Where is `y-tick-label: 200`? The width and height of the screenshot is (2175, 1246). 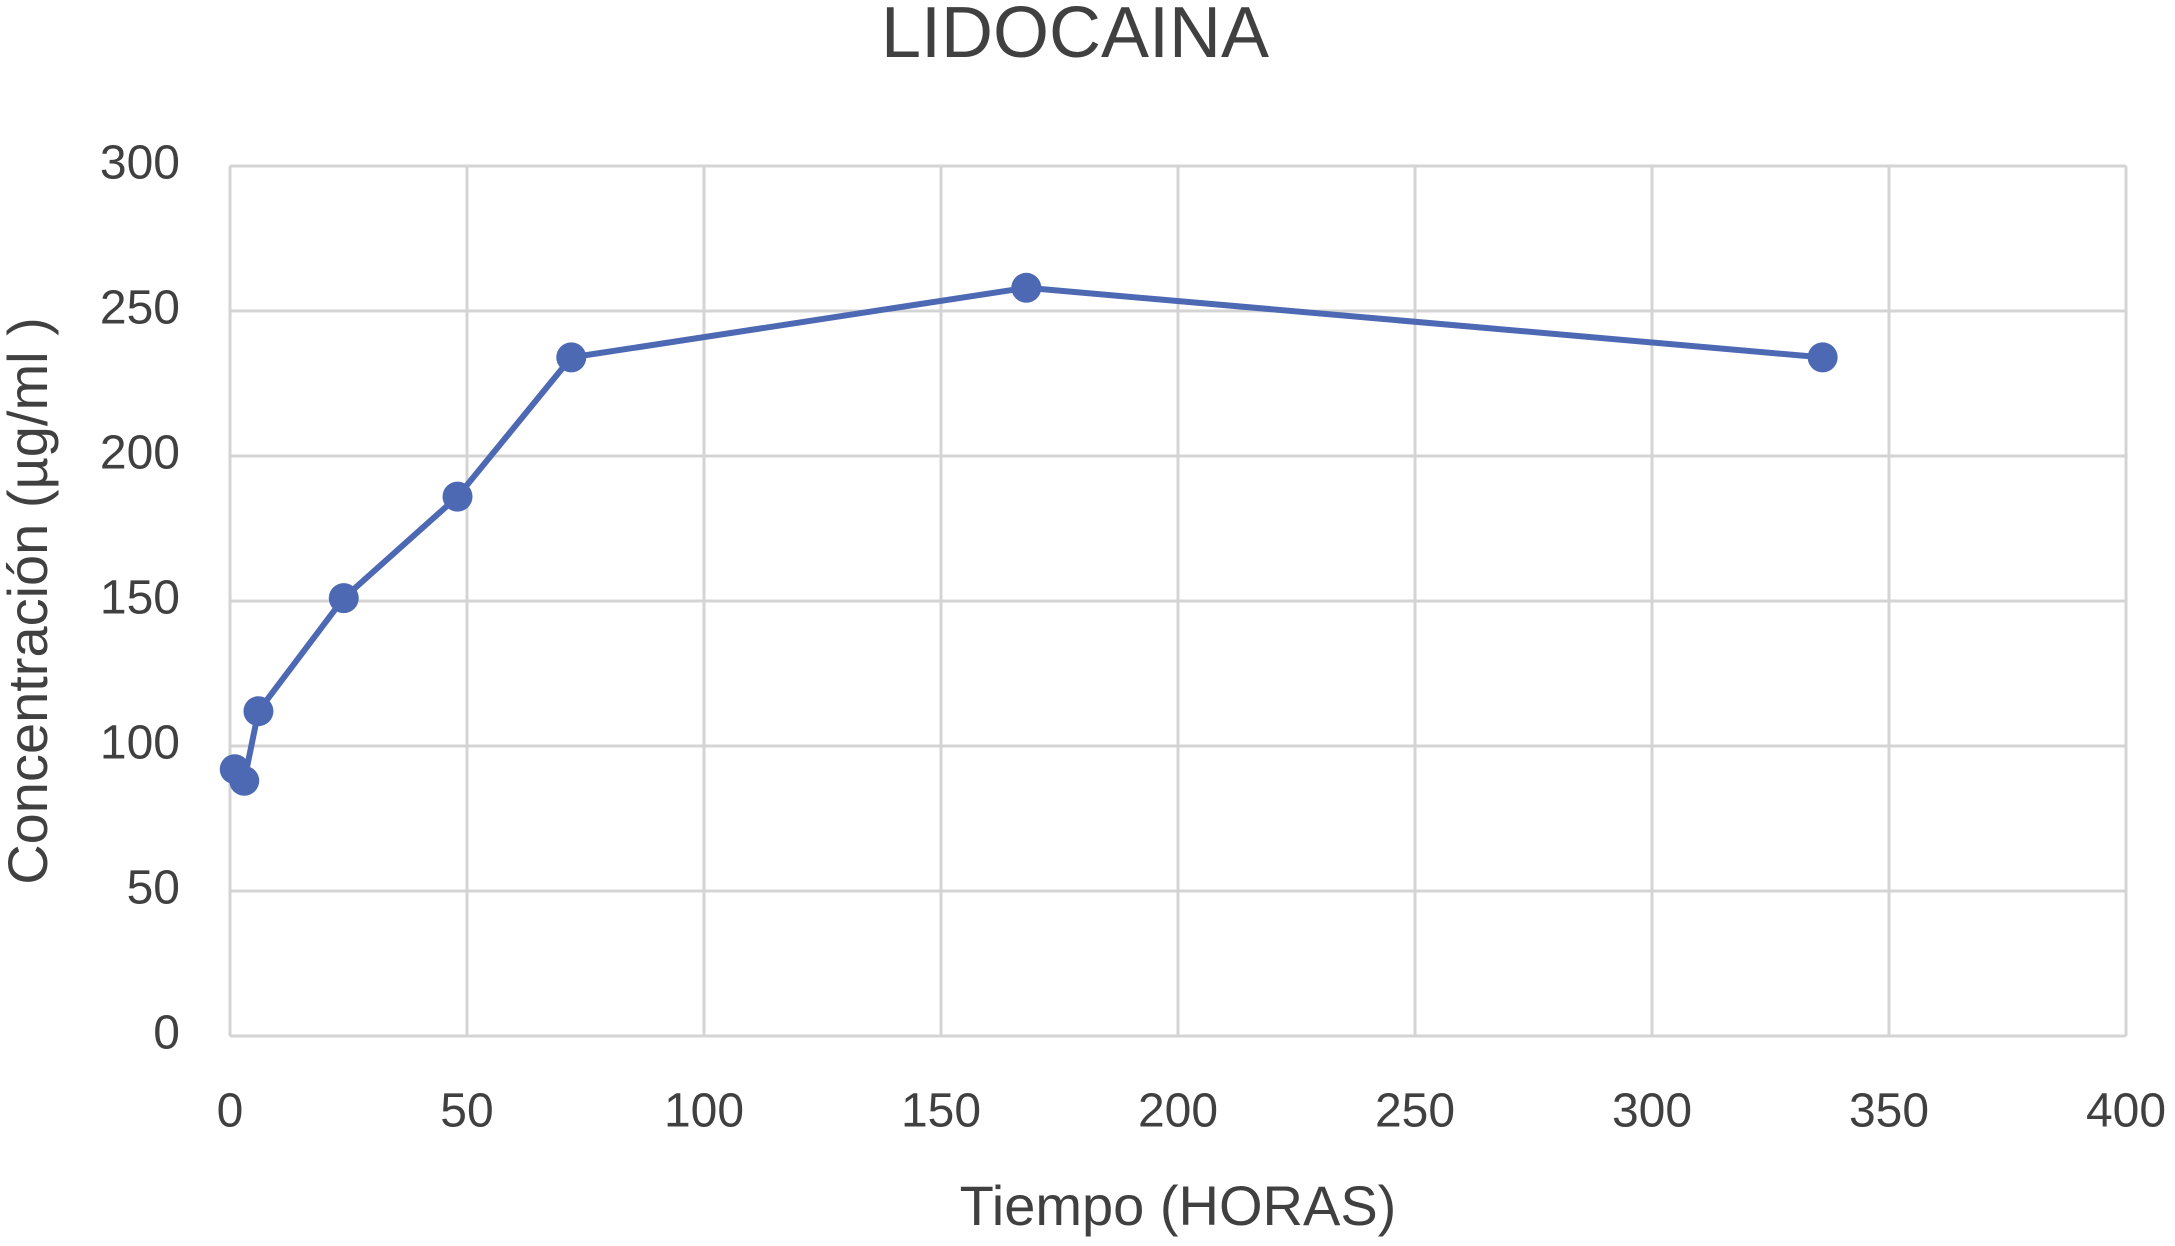 y-tick-label: 200 is located at coordinates (140, 453).